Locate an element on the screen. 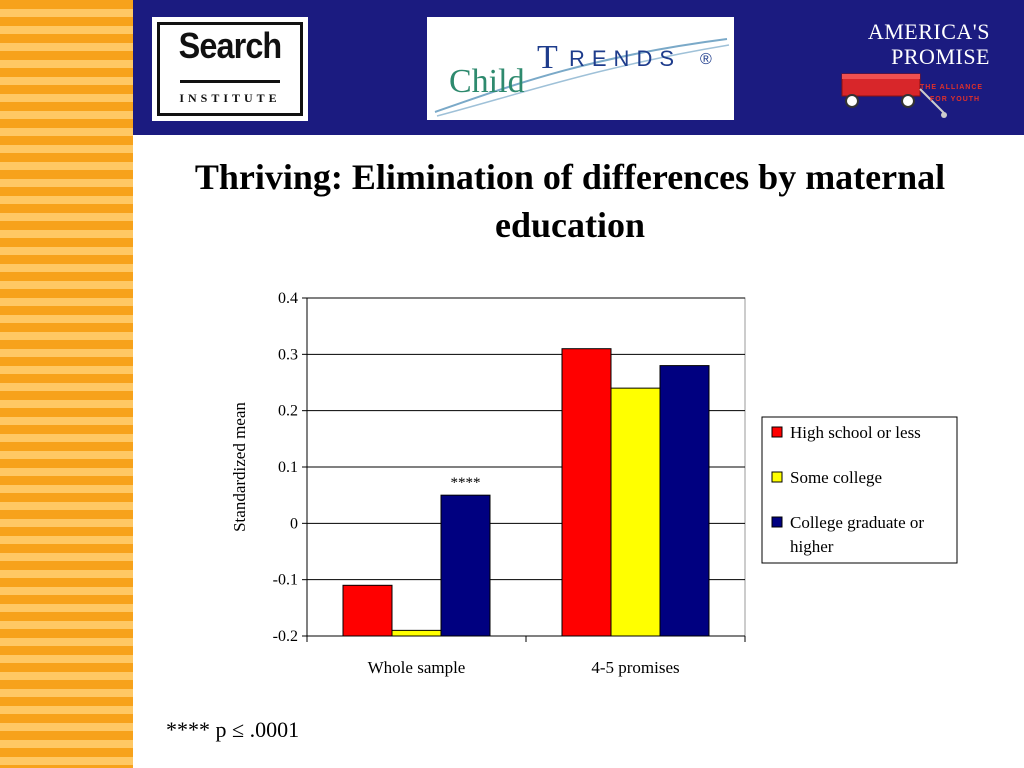  logo-frame is located at coordinates (230, 69).